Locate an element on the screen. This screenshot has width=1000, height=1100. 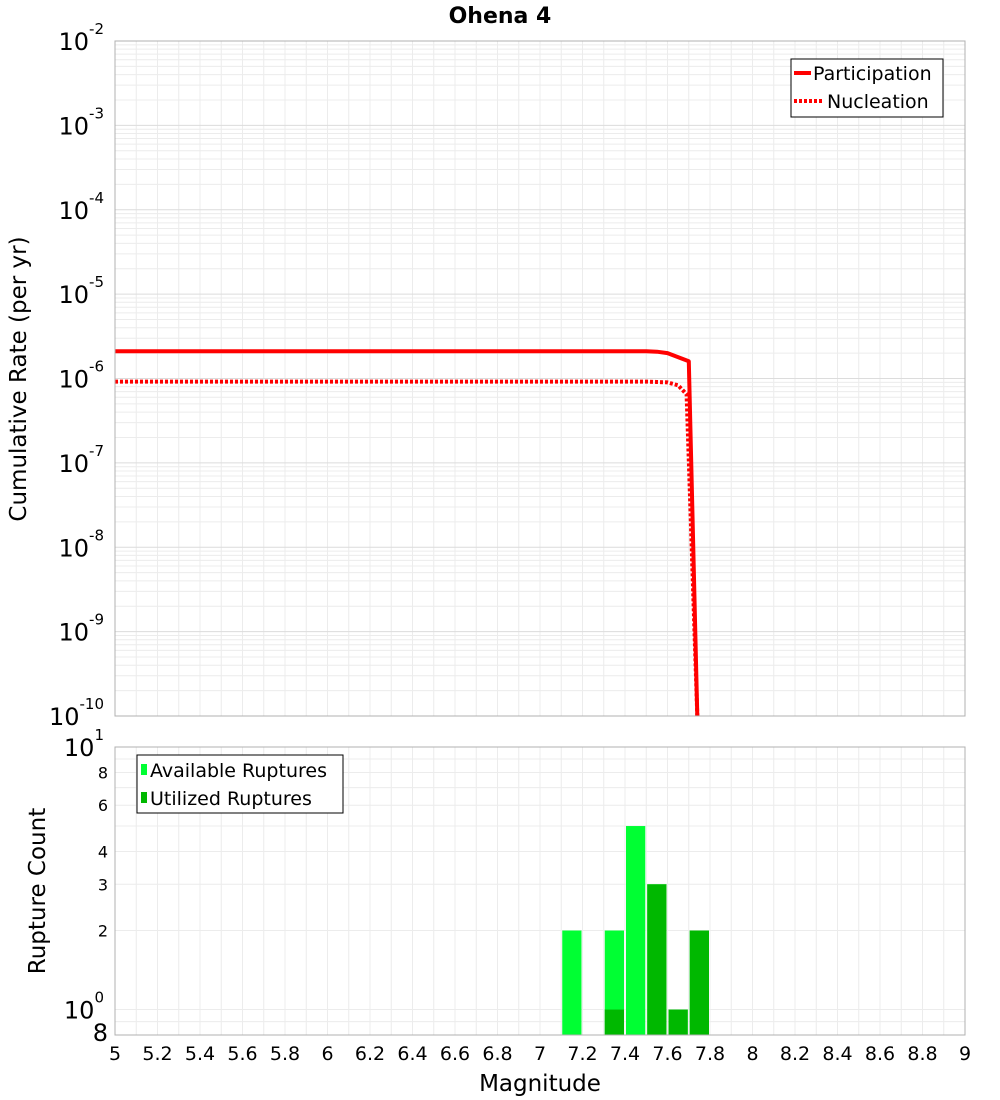
x-tick-label: 5.8 is located at coordinates (285, 1054).